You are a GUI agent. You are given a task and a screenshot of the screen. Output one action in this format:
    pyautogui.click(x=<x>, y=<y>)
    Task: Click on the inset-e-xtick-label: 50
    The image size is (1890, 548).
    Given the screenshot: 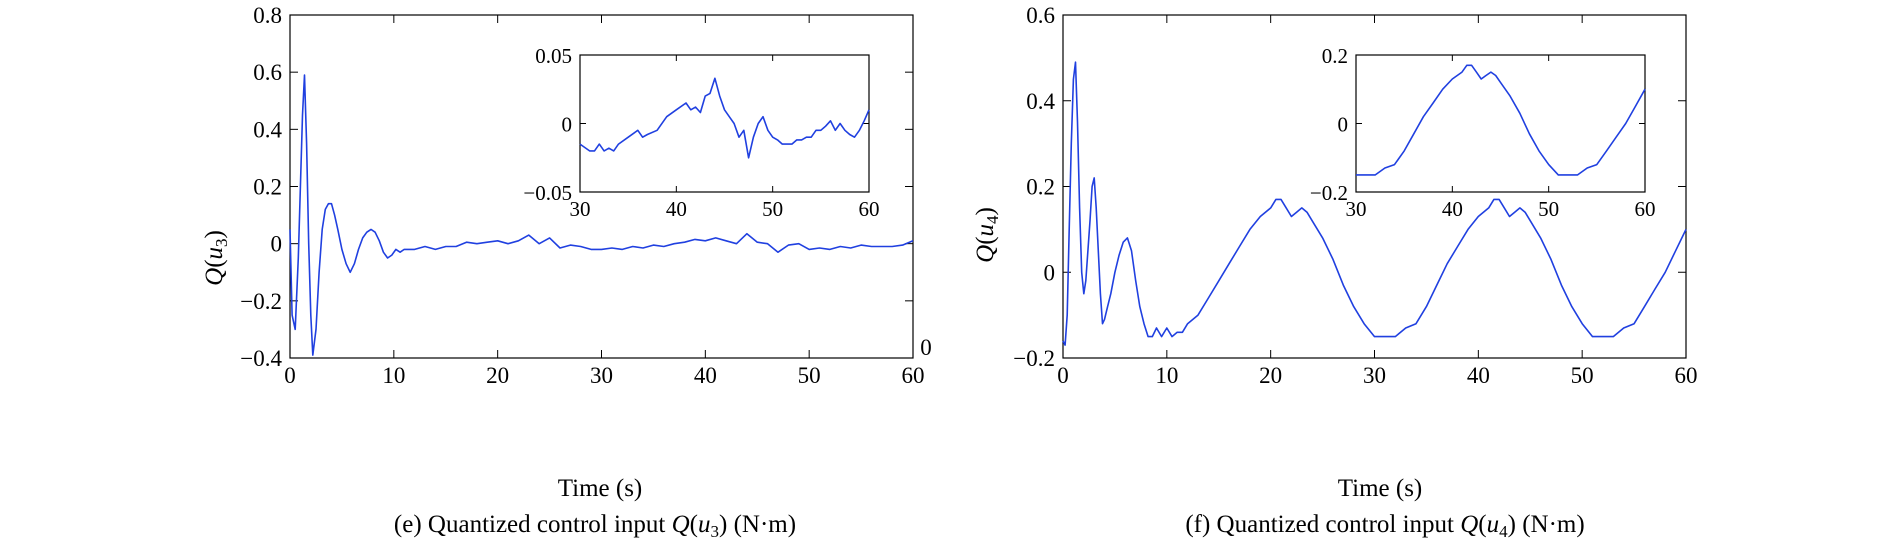 What is the action you would take?
    pyautogui.click(x=772, y=209)
    